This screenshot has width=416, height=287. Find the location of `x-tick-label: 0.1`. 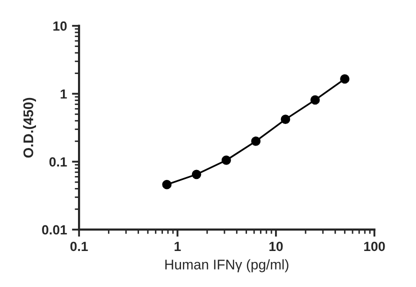

x-tick-label: 0.1 is located at coordinates (79, 247).